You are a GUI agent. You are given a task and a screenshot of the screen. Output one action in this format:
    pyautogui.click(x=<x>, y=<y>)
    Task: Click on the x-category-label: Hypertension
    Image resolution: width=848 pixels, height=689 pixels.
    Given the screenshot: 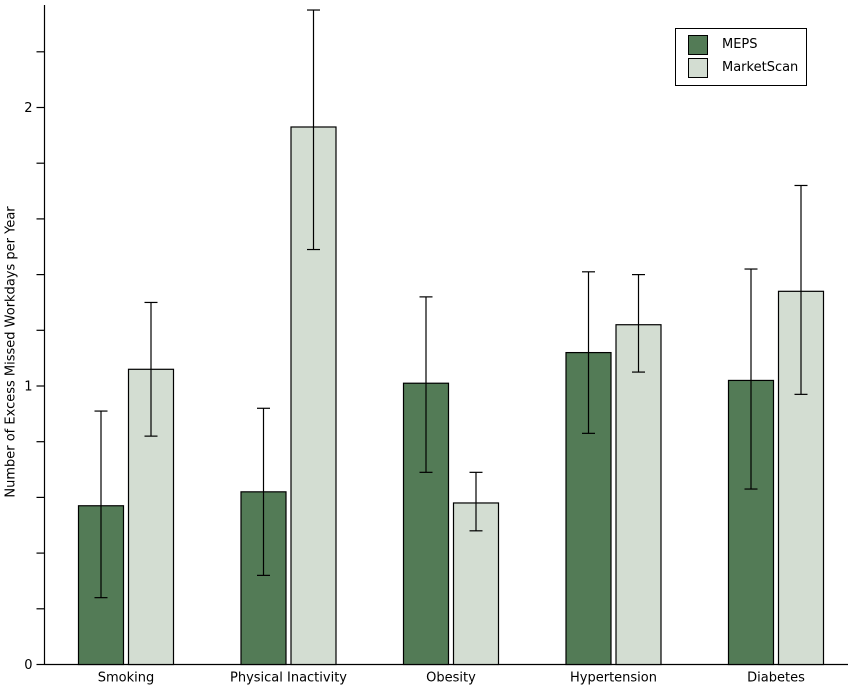 What is the action you would take?
    pyautogui.click(x=613, y=678)
    